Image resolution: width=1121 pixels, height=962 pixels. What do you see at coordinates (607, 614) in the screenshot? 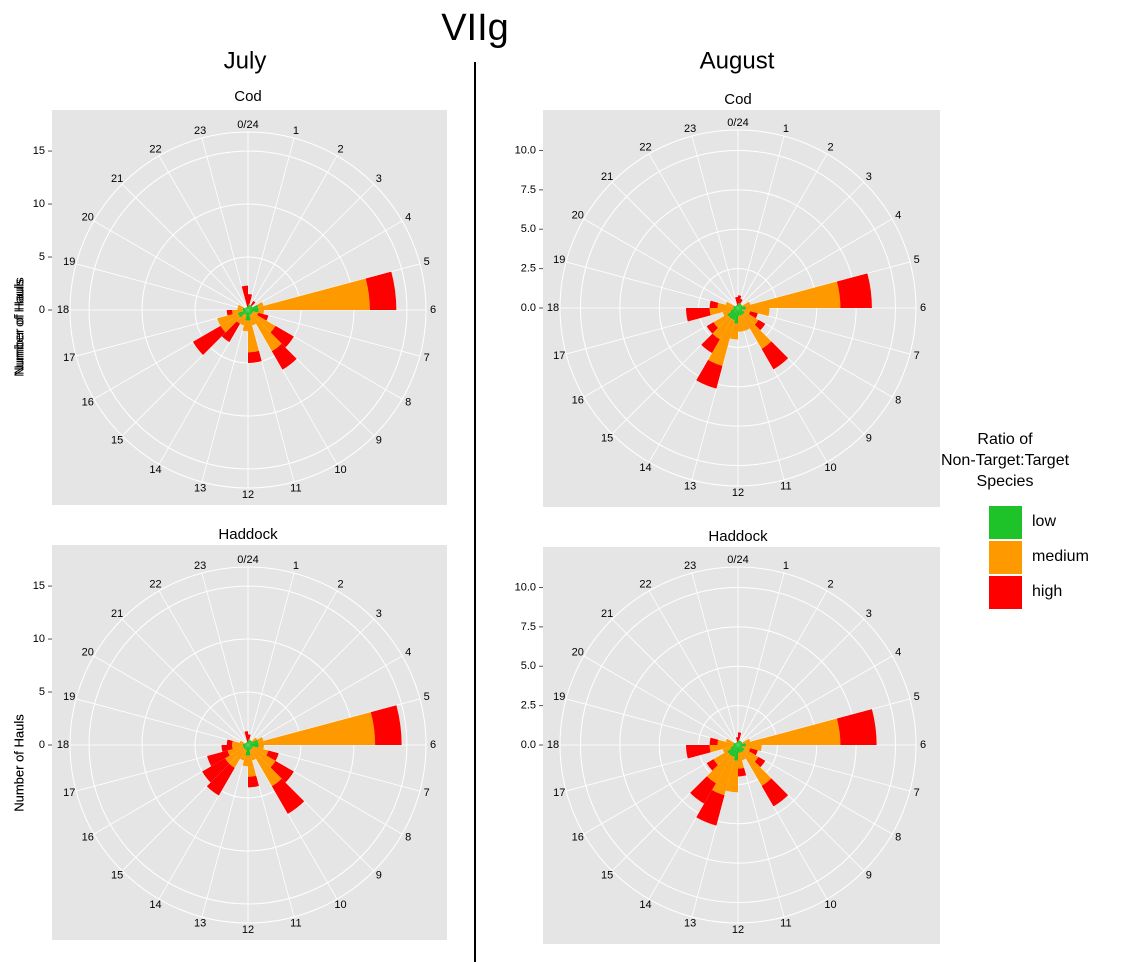
I see `hour-label: 21` at bounding box center [607, 614].